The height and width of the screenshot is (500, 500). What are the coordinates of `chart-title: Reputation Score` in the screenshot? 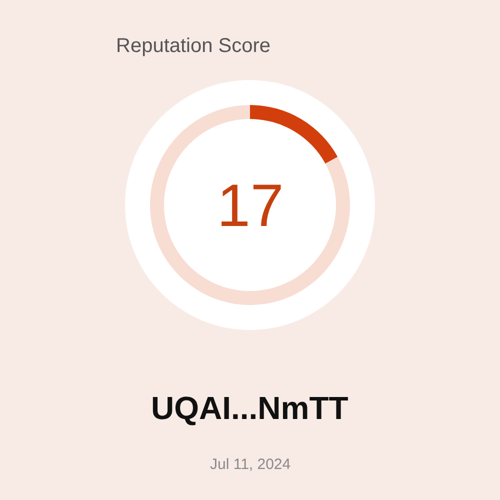 It's located at (193, 46).